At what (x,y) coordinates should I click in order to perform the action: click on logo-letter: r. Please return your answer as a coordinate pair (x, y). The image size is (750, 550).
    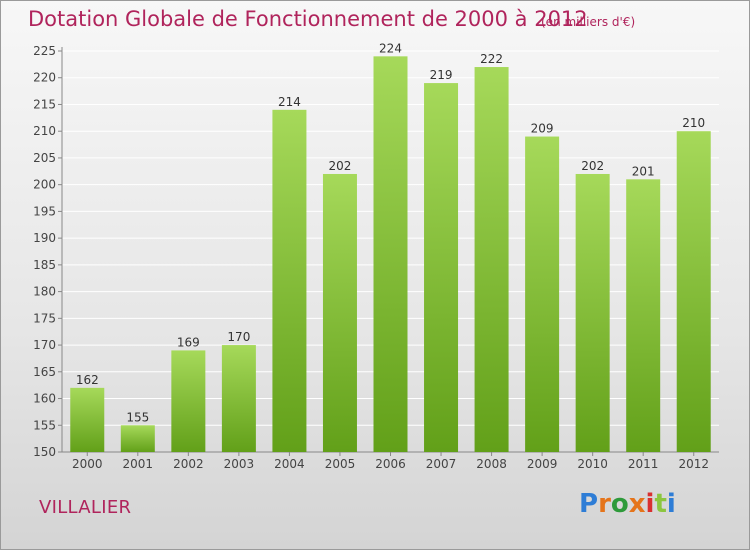
    Looking at the image, I should click on (604, 504).